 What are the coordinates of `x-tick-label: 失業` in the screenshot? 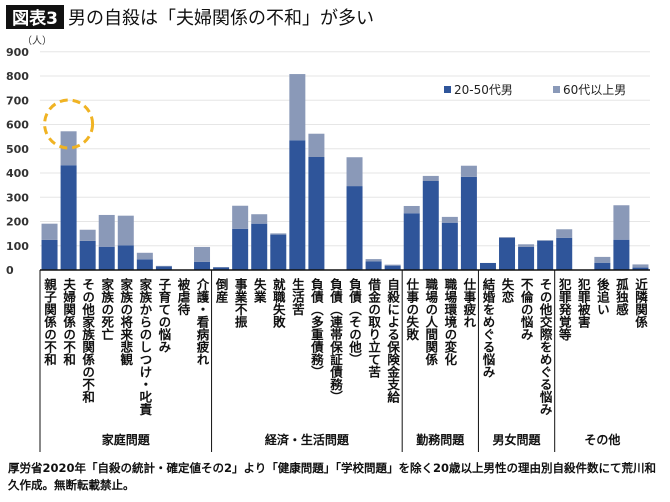 It's located at (259, 290).